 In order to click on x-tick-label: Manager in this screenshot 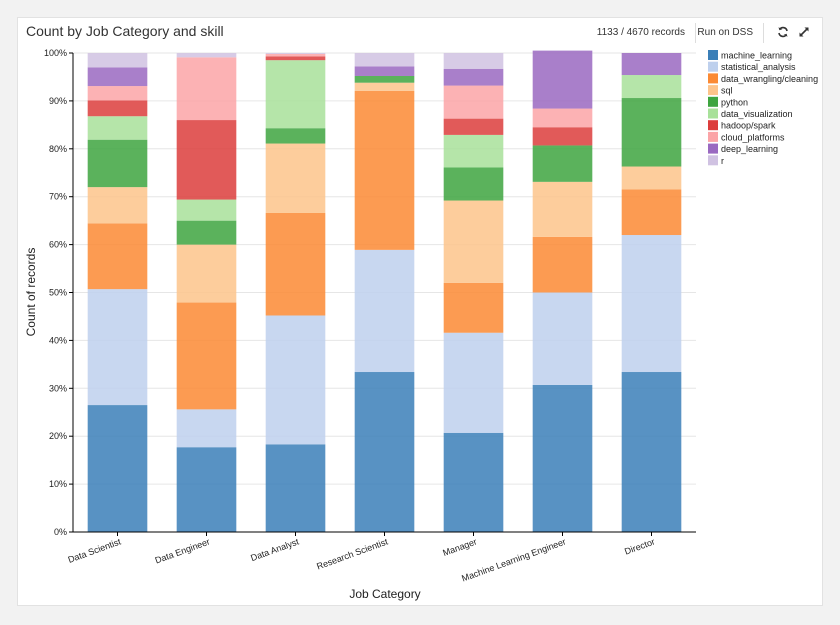, I will do `click(459, 547)`.